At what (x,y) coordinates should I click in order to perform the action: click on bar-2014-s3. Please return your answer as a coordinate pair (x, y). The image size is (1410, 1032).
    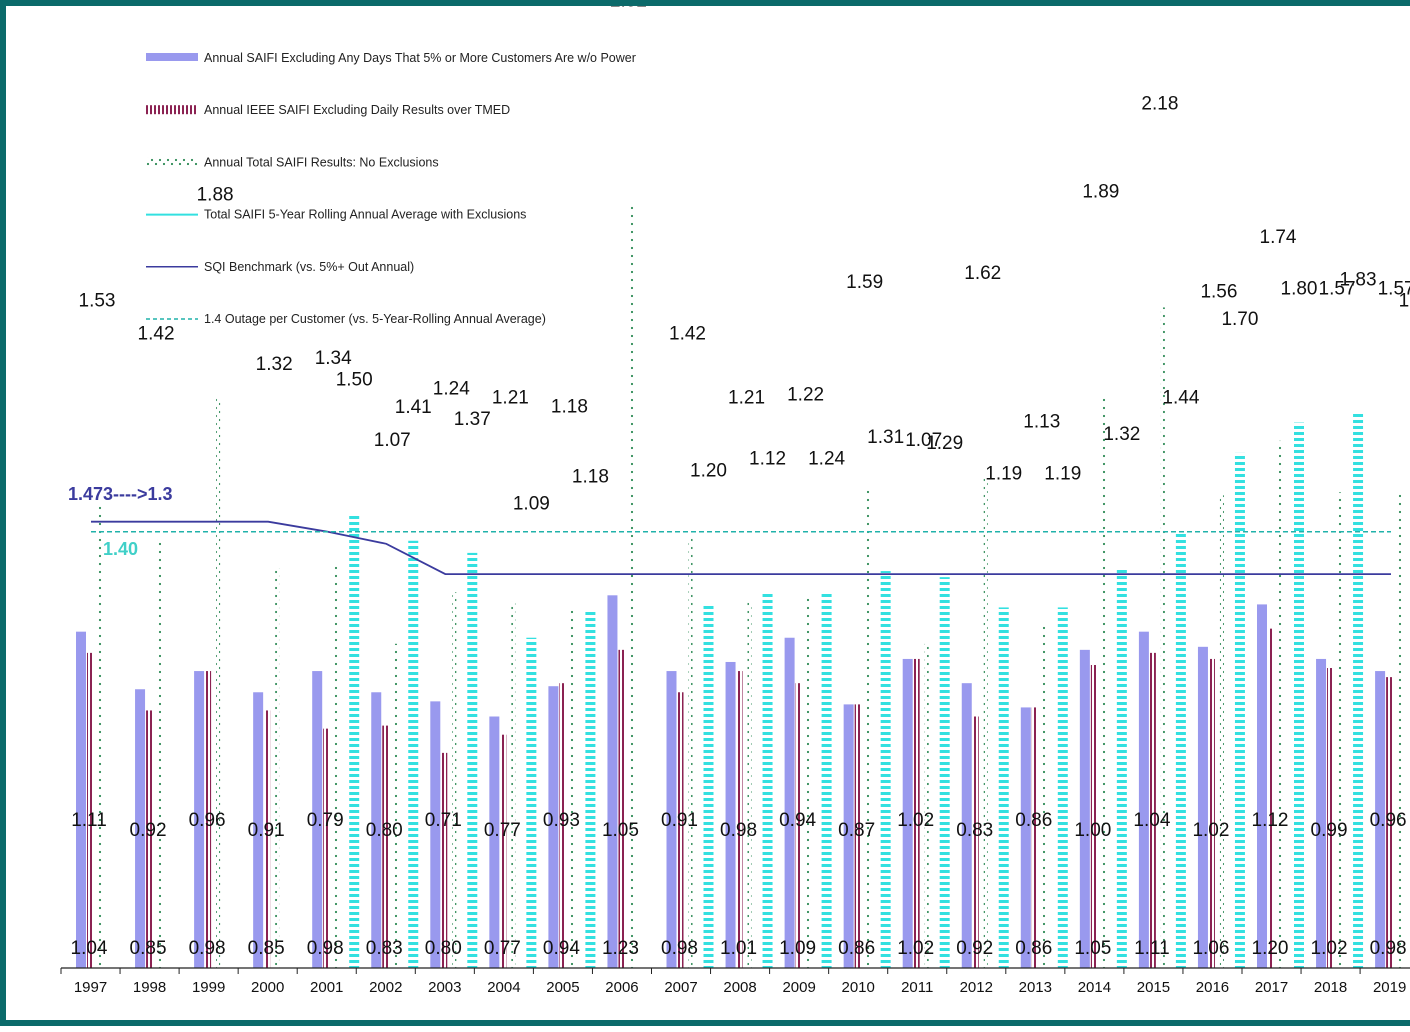
    Looking at the image, I should click on (1103, 682).